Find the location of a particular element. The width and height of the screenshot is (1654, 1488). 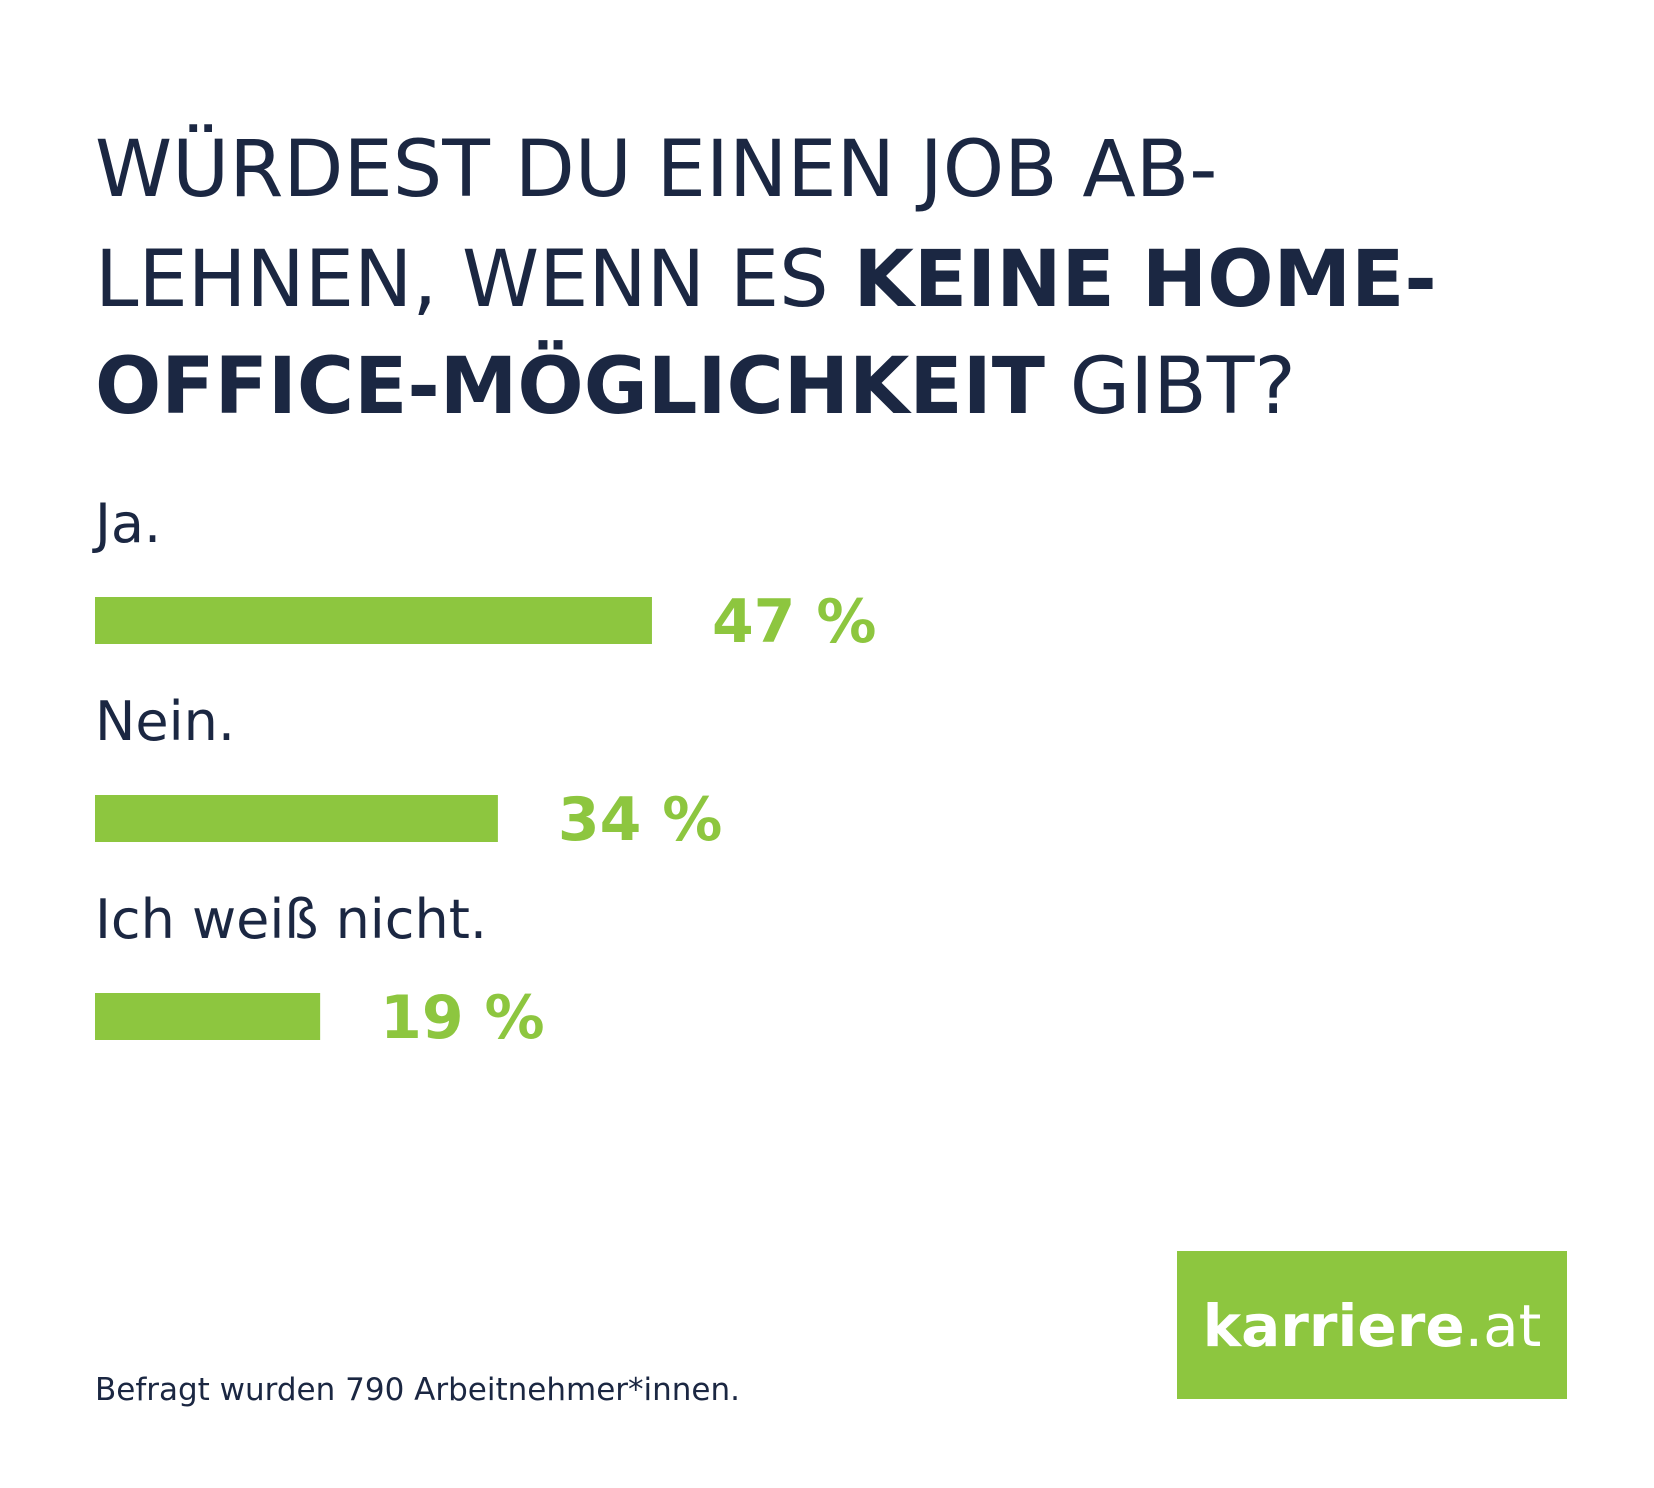

logo-box is located at coordinates (1372, 1325).